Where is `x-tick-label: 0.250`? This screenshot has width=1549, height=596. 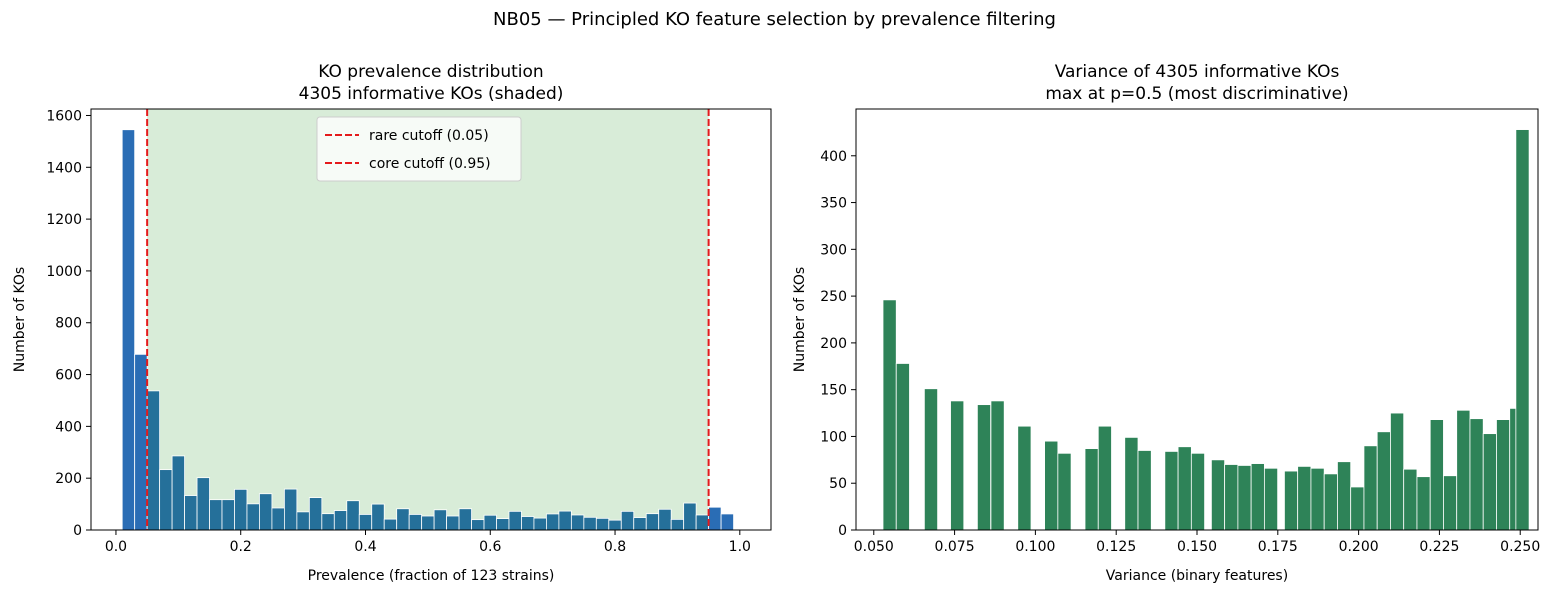
x-tick-label: 0.250 is located at coordinates (1520, 547).